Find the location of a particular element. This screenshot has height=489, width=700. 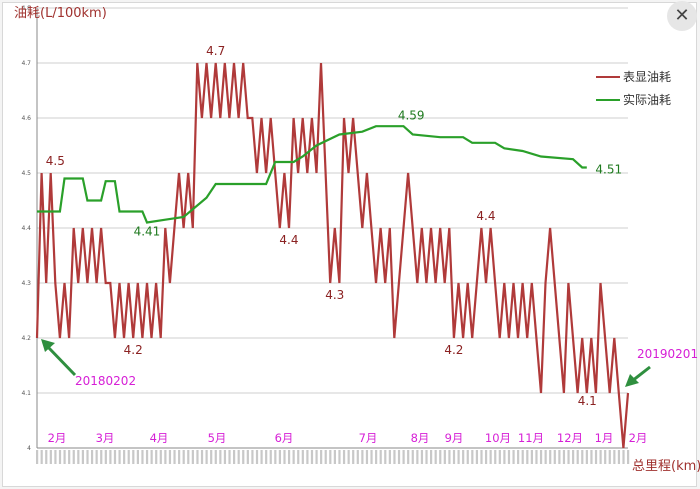

month-label: 9月 is located at coordinates (454, 438).